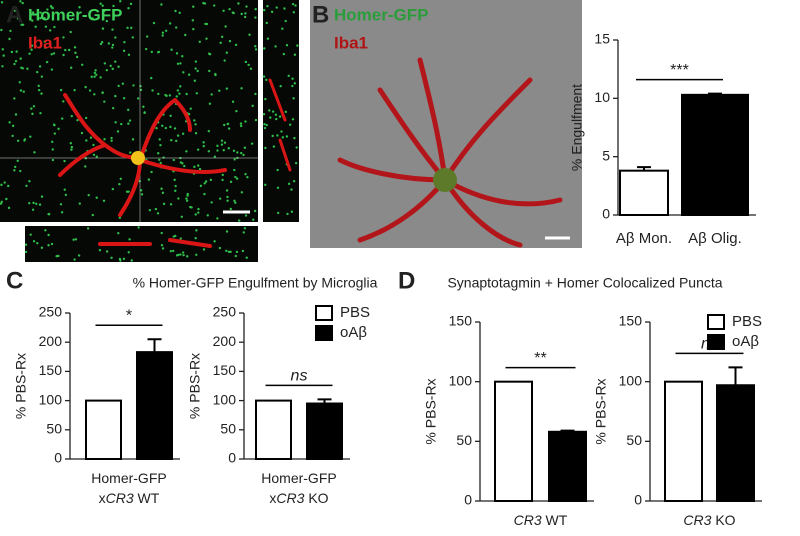 This screenshot has height=536, width=800. I want to click on soma-3d, so click(445, 180).